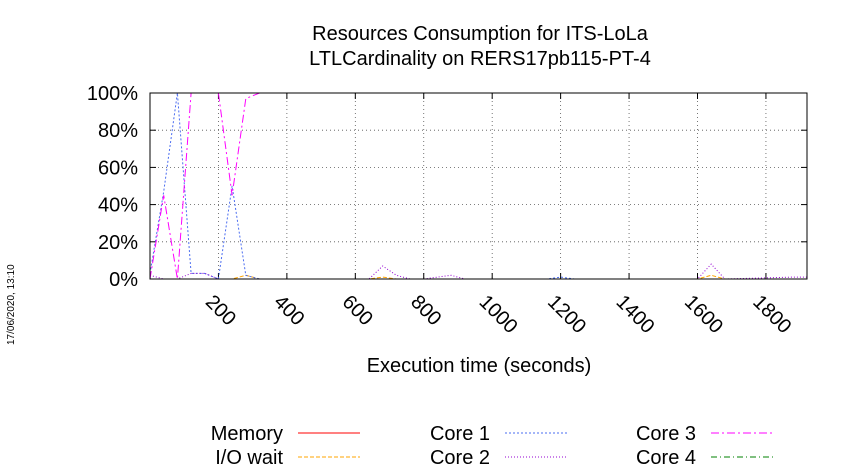  I want to click on legend-label: I/O wait, so click(249, 458).